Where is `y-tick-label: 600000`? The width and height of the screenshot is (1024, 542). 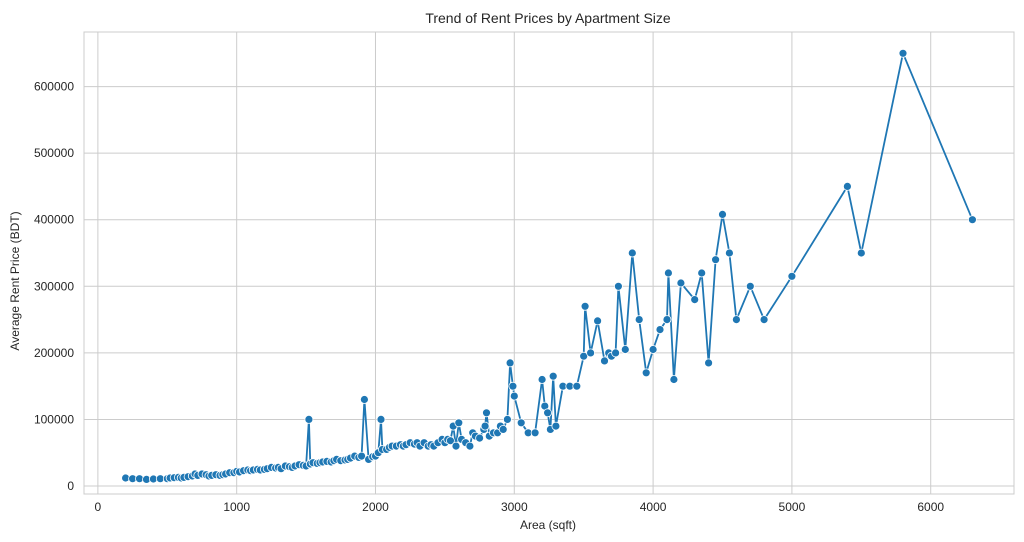
y-tick-label: 600000 is located at coordinates (54, 87).